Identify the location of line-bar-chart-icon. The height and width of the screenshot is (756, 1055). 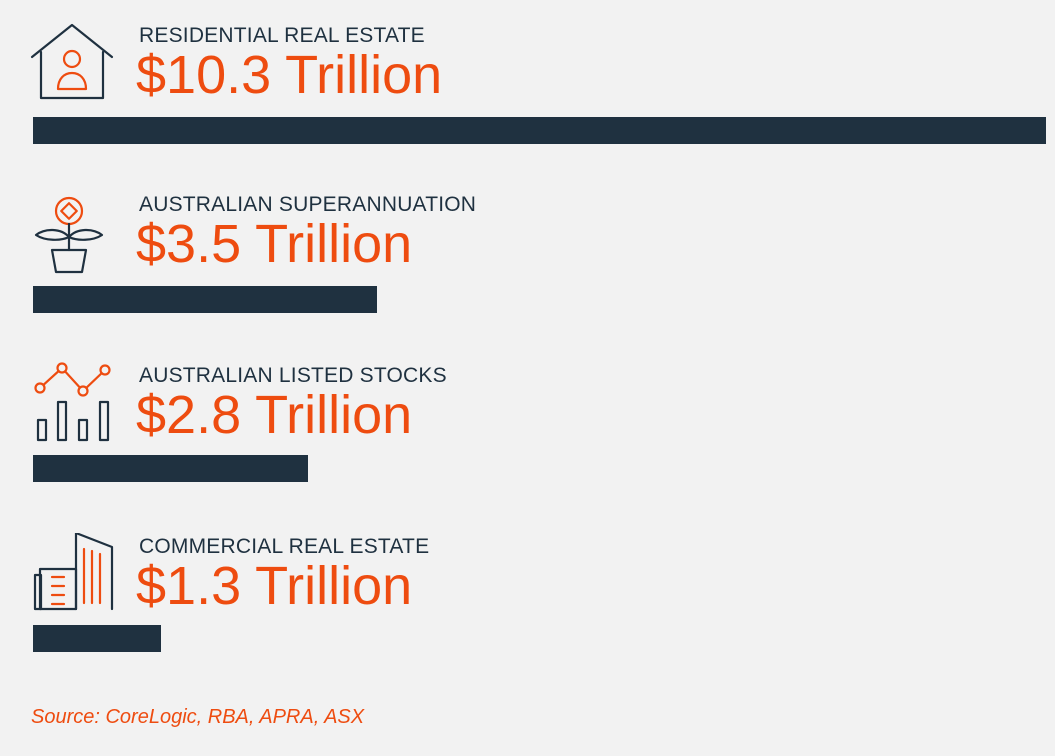
(73, 407).